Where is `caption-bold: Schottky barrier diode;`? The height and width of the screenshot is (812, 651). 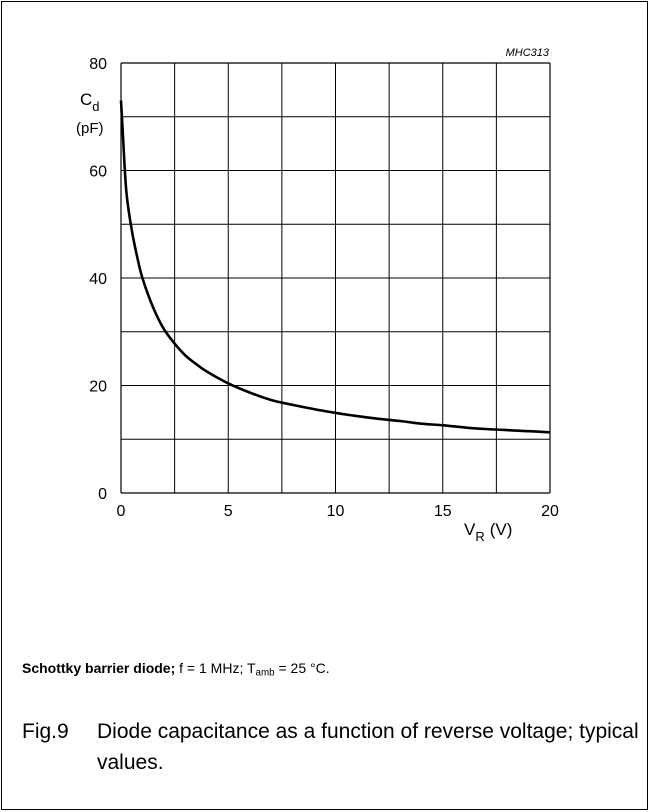
caption-bold: Schottky barrier diode; is located at coordinates (99, 668).